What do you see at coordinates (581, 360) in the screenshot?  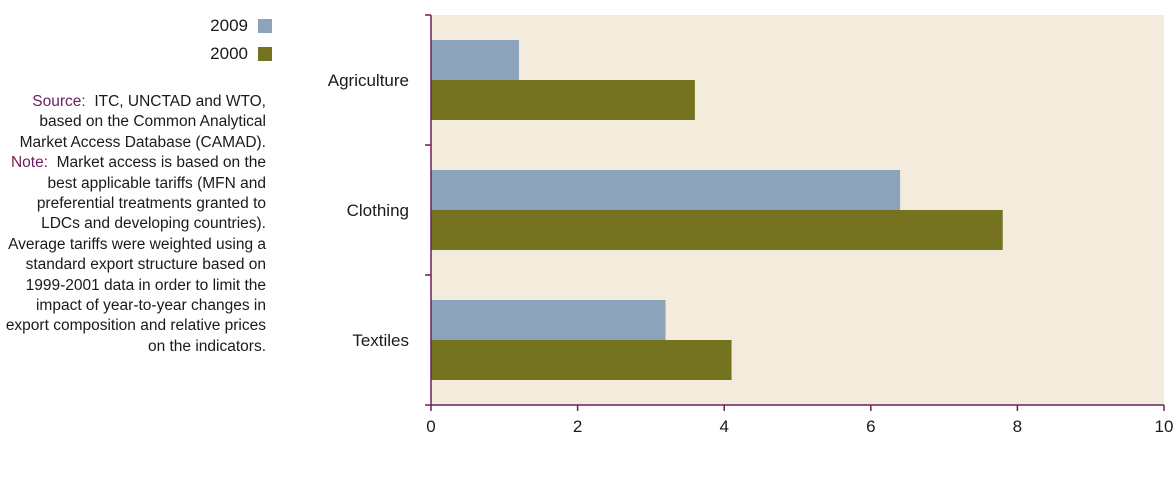 I see `bar-textiles-2000` at bounding box center [581, 360].